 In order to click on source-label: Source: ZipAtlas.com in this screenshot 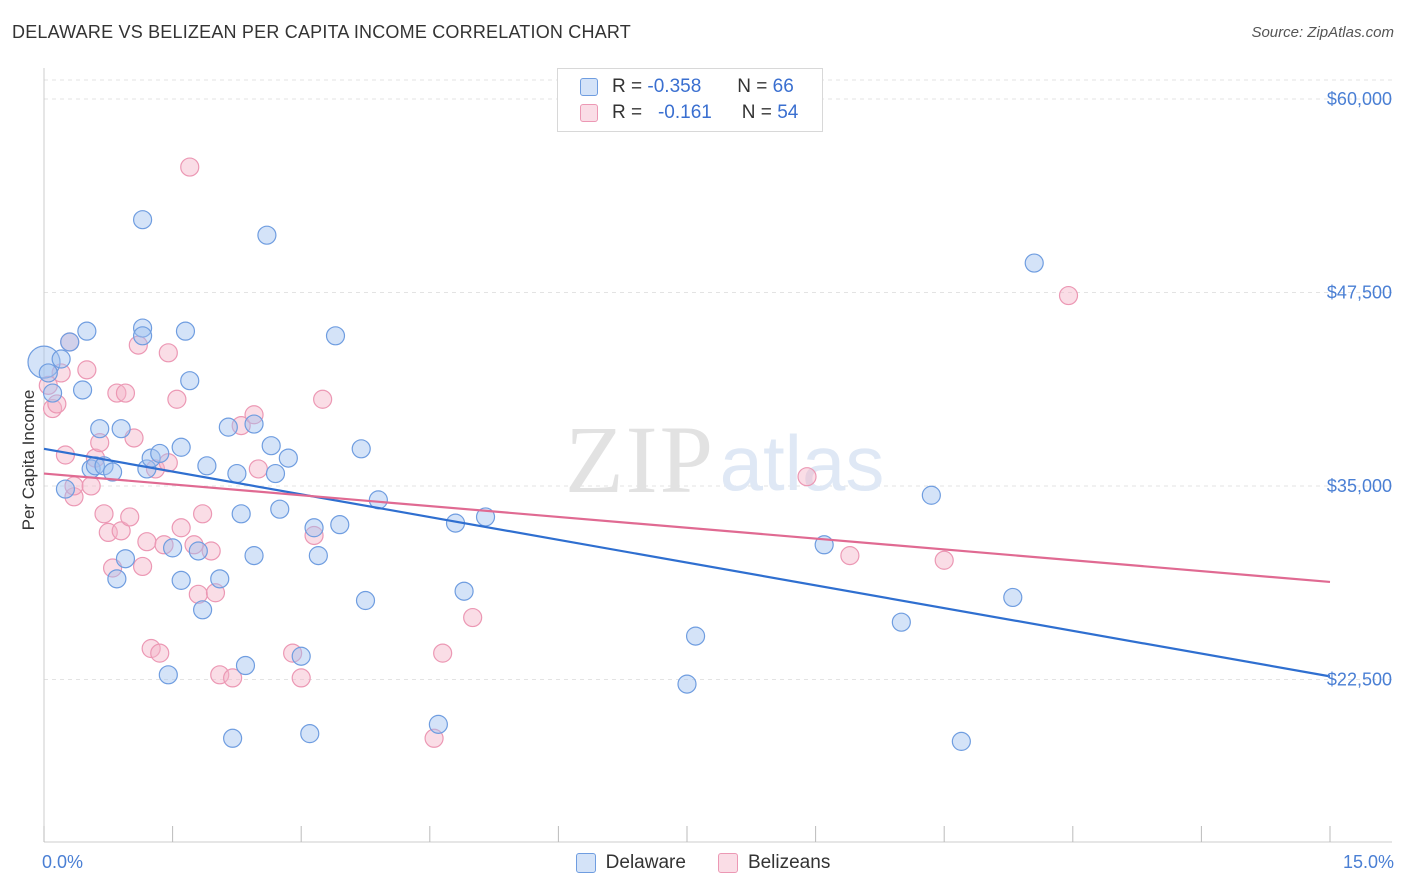, I will do `click(1322, 32)`.